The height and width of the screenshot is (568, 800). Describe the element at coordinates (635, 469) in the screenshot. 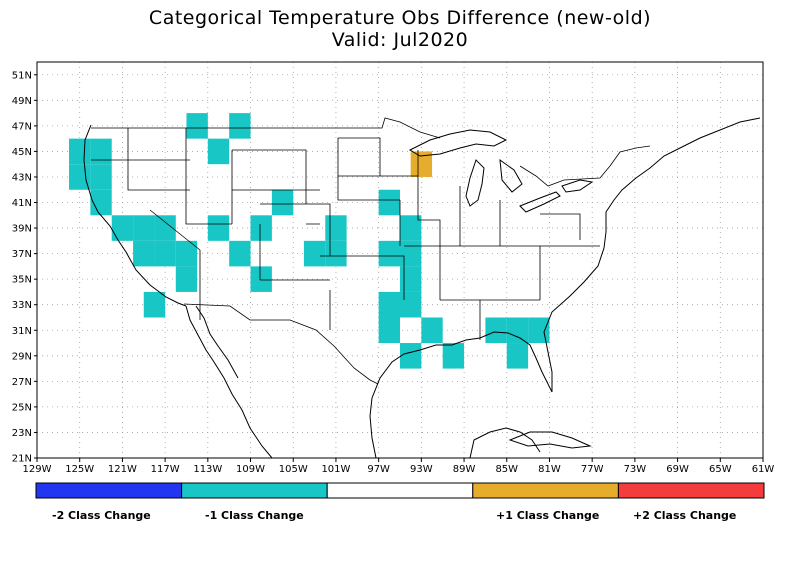

I see `lon-tick-label: 73W` at that location.